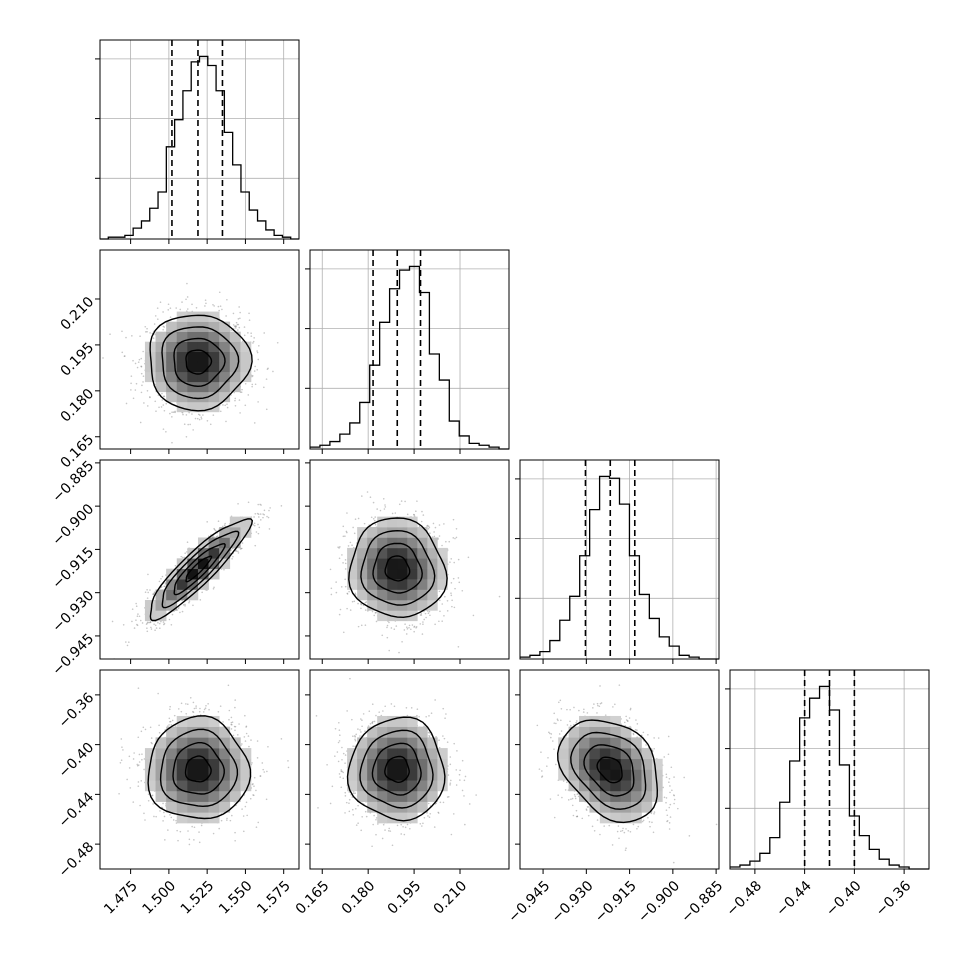 The width and height of the screenshot is (970, 970). I want to click on contour-line, so click(609, 770).